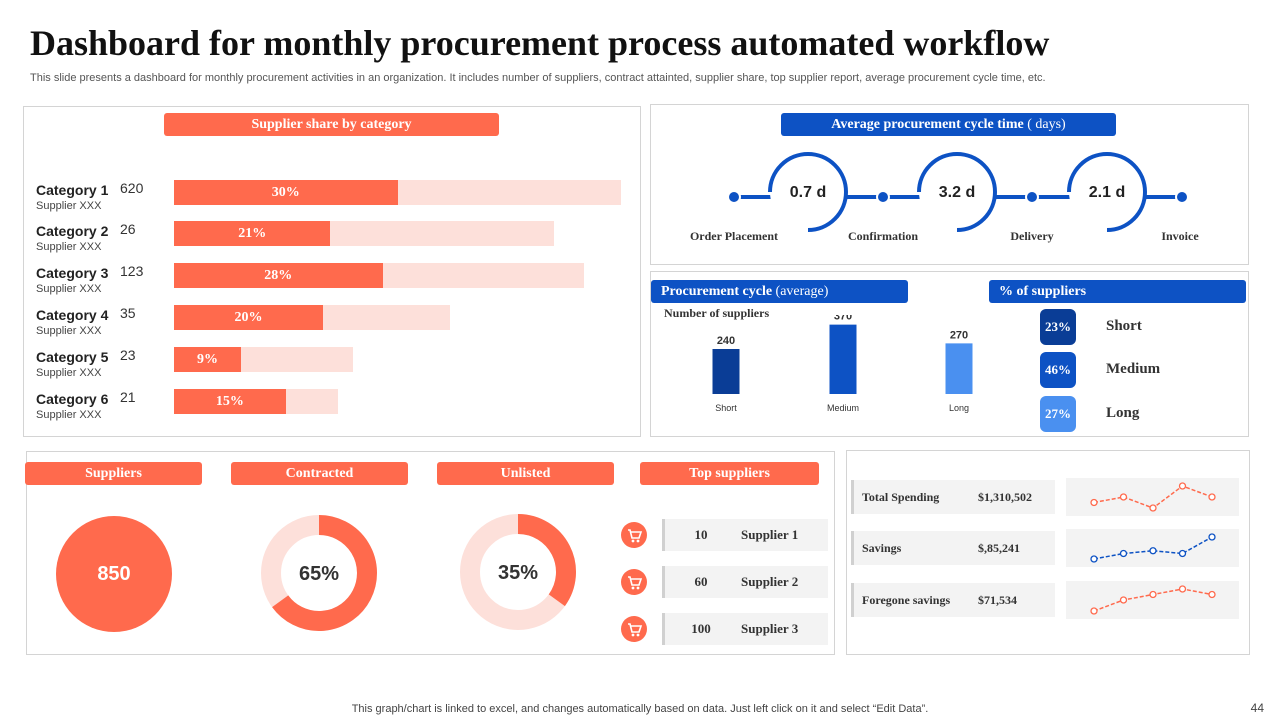 The image size is (1280, 720). I want to click on category-name: Category 1, so click(72, 190).